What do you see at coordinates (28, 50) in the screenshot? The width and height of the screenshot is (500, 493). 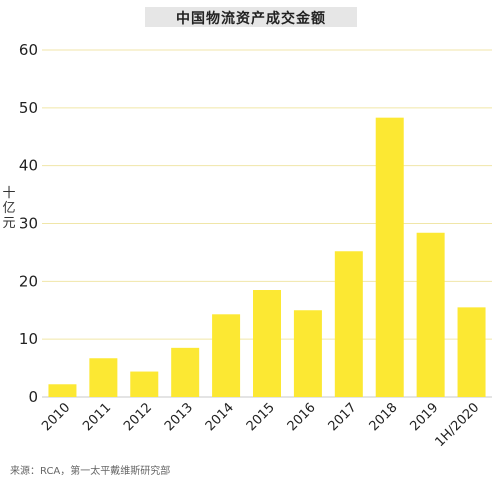 I see `y-tick-label: 60` at bounding box center [28, 50].